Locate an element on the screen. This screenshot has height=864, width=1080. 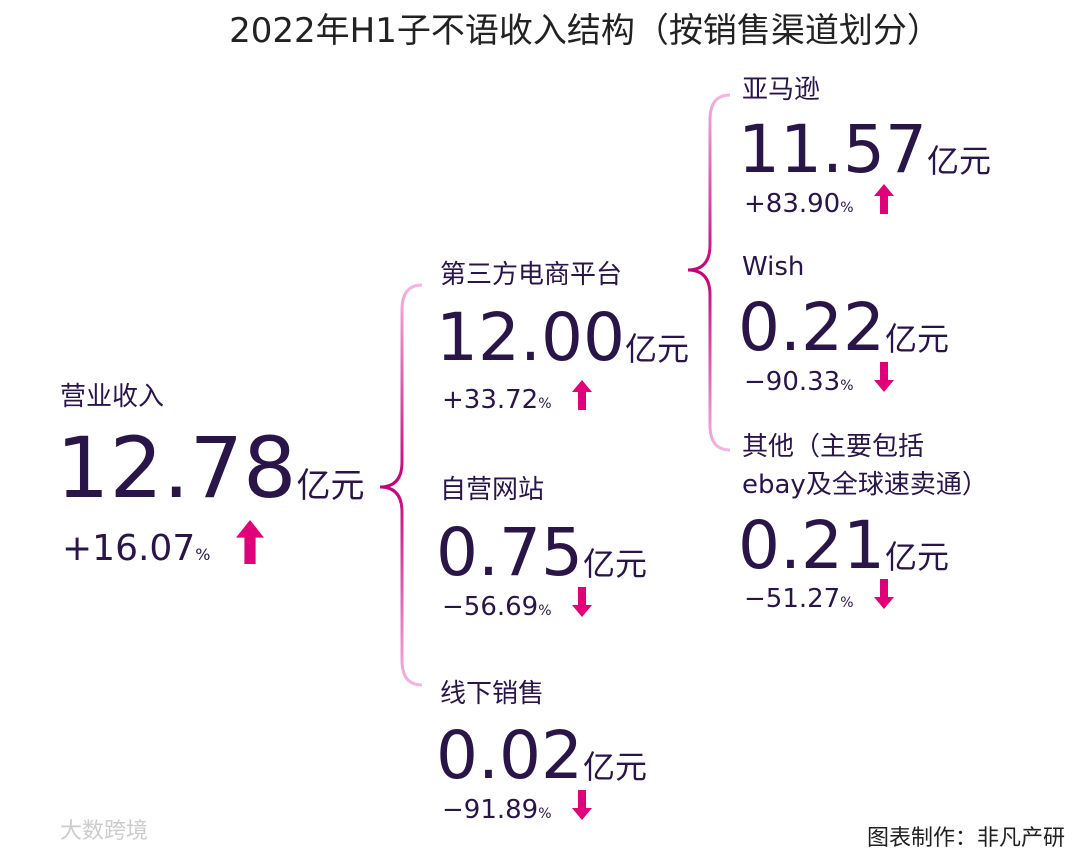
node-value: 0.75亿元 is located at coordinates (541, 552).